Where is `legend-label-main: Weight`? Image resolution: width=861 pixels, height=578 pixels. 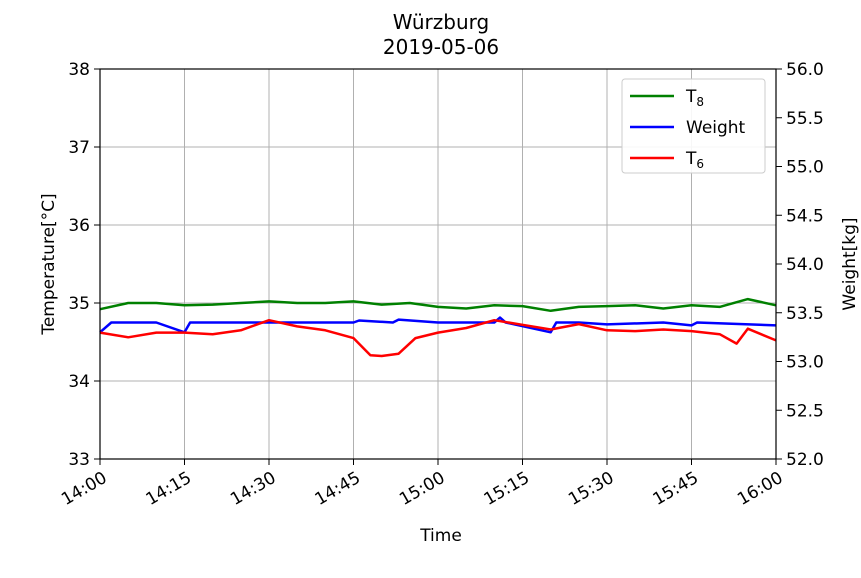 legend-label-main: Weight is located at coordinates (716, 128).